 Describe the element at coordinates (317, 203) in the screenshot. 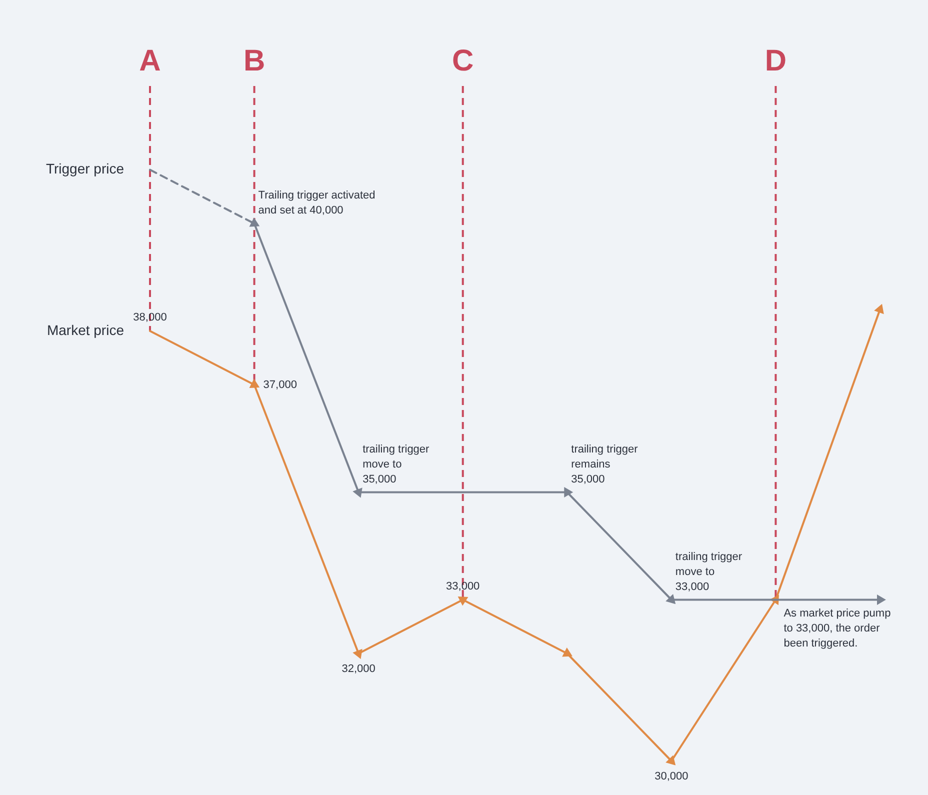

I see `data-label: Trailing trigger activated and set at 40,000` at that location.